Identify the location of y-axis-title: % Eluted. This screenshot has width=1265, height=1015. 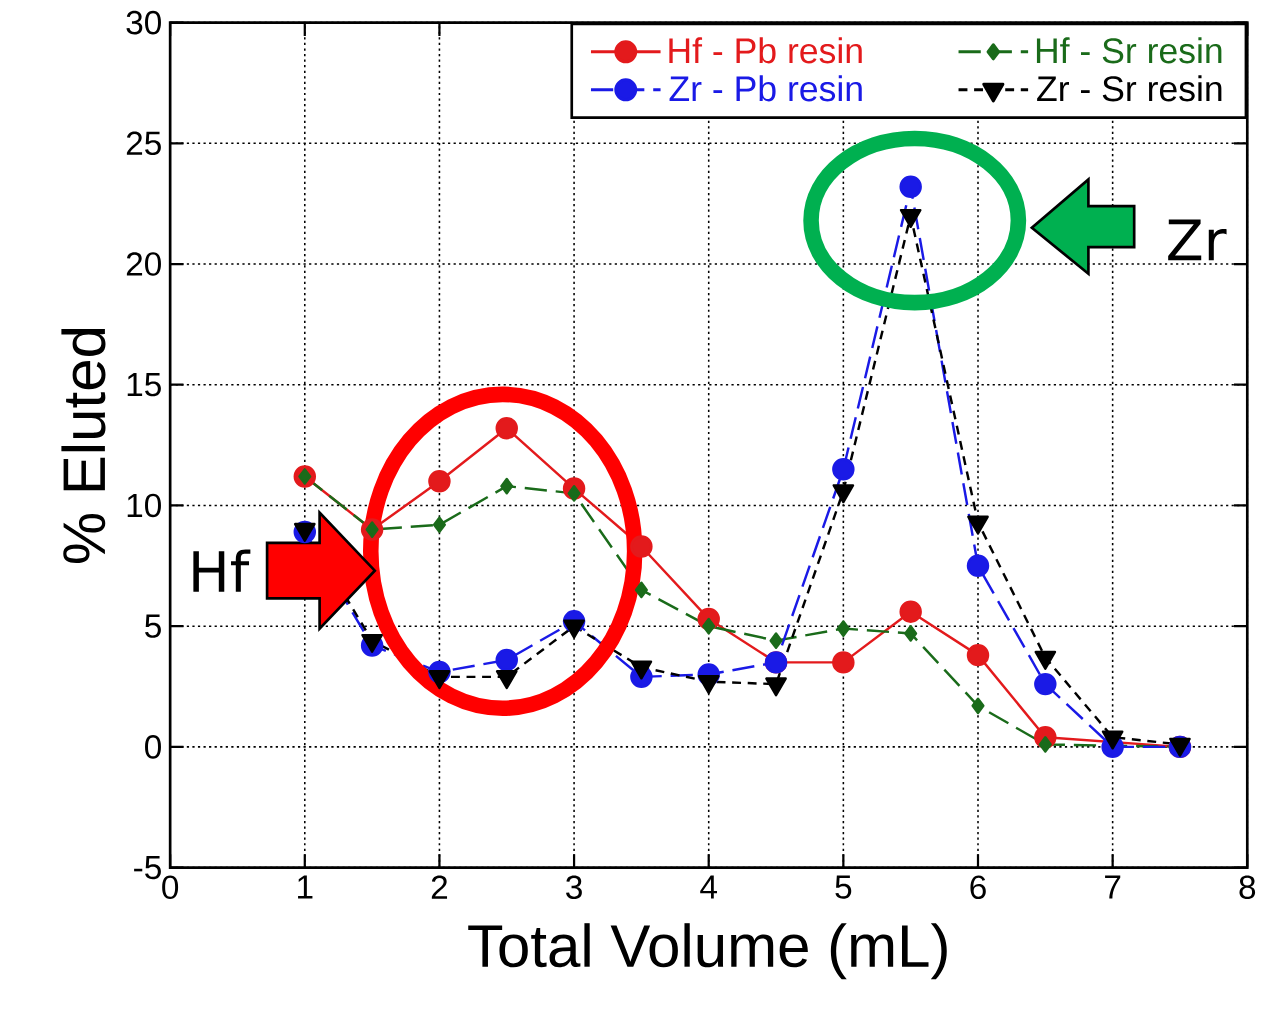
(83, 446).